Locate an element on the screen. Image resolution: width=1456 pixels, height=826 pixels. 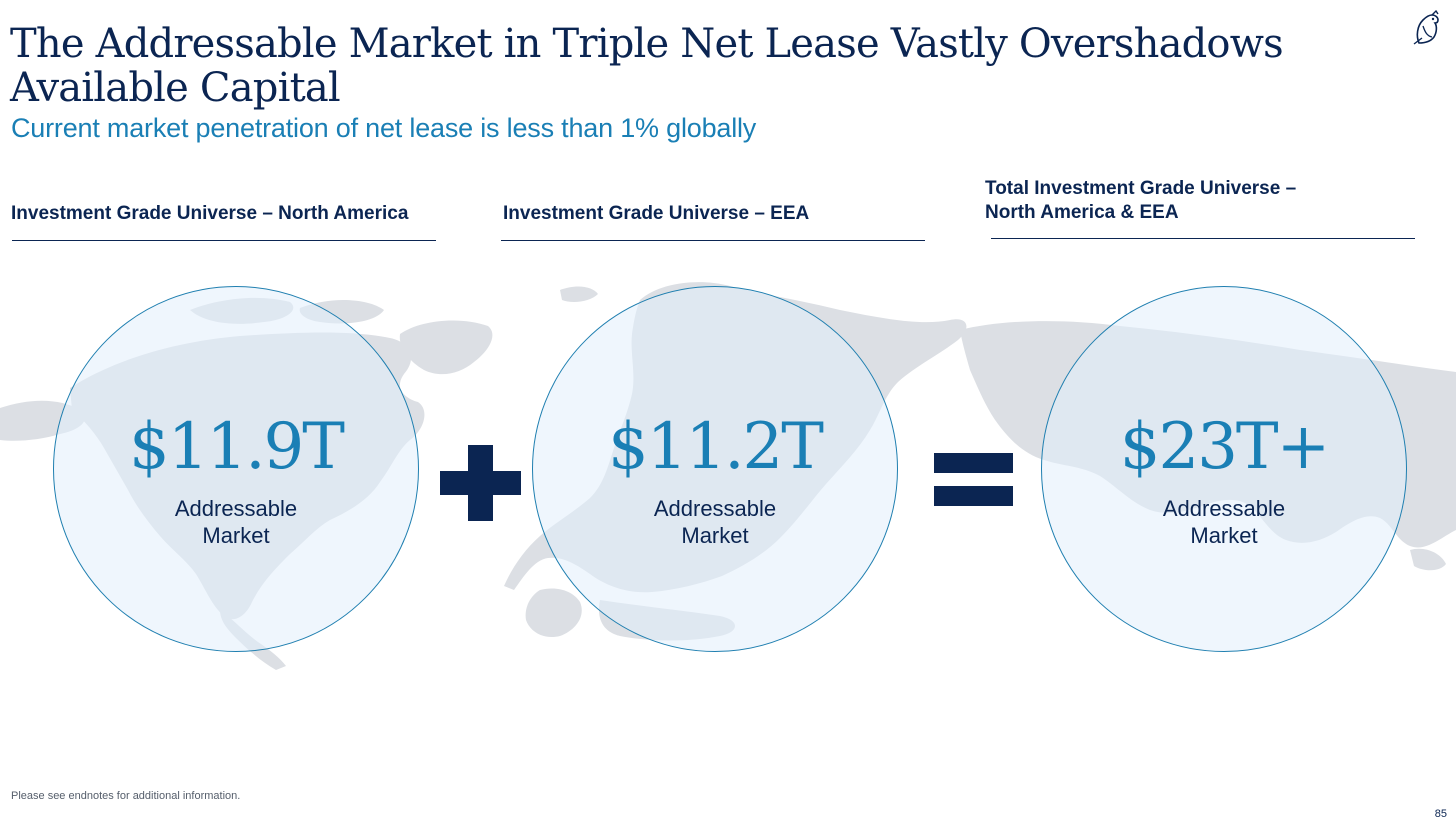
heading-total-line2: North America & EEA is located at coordinates (1082, 212).